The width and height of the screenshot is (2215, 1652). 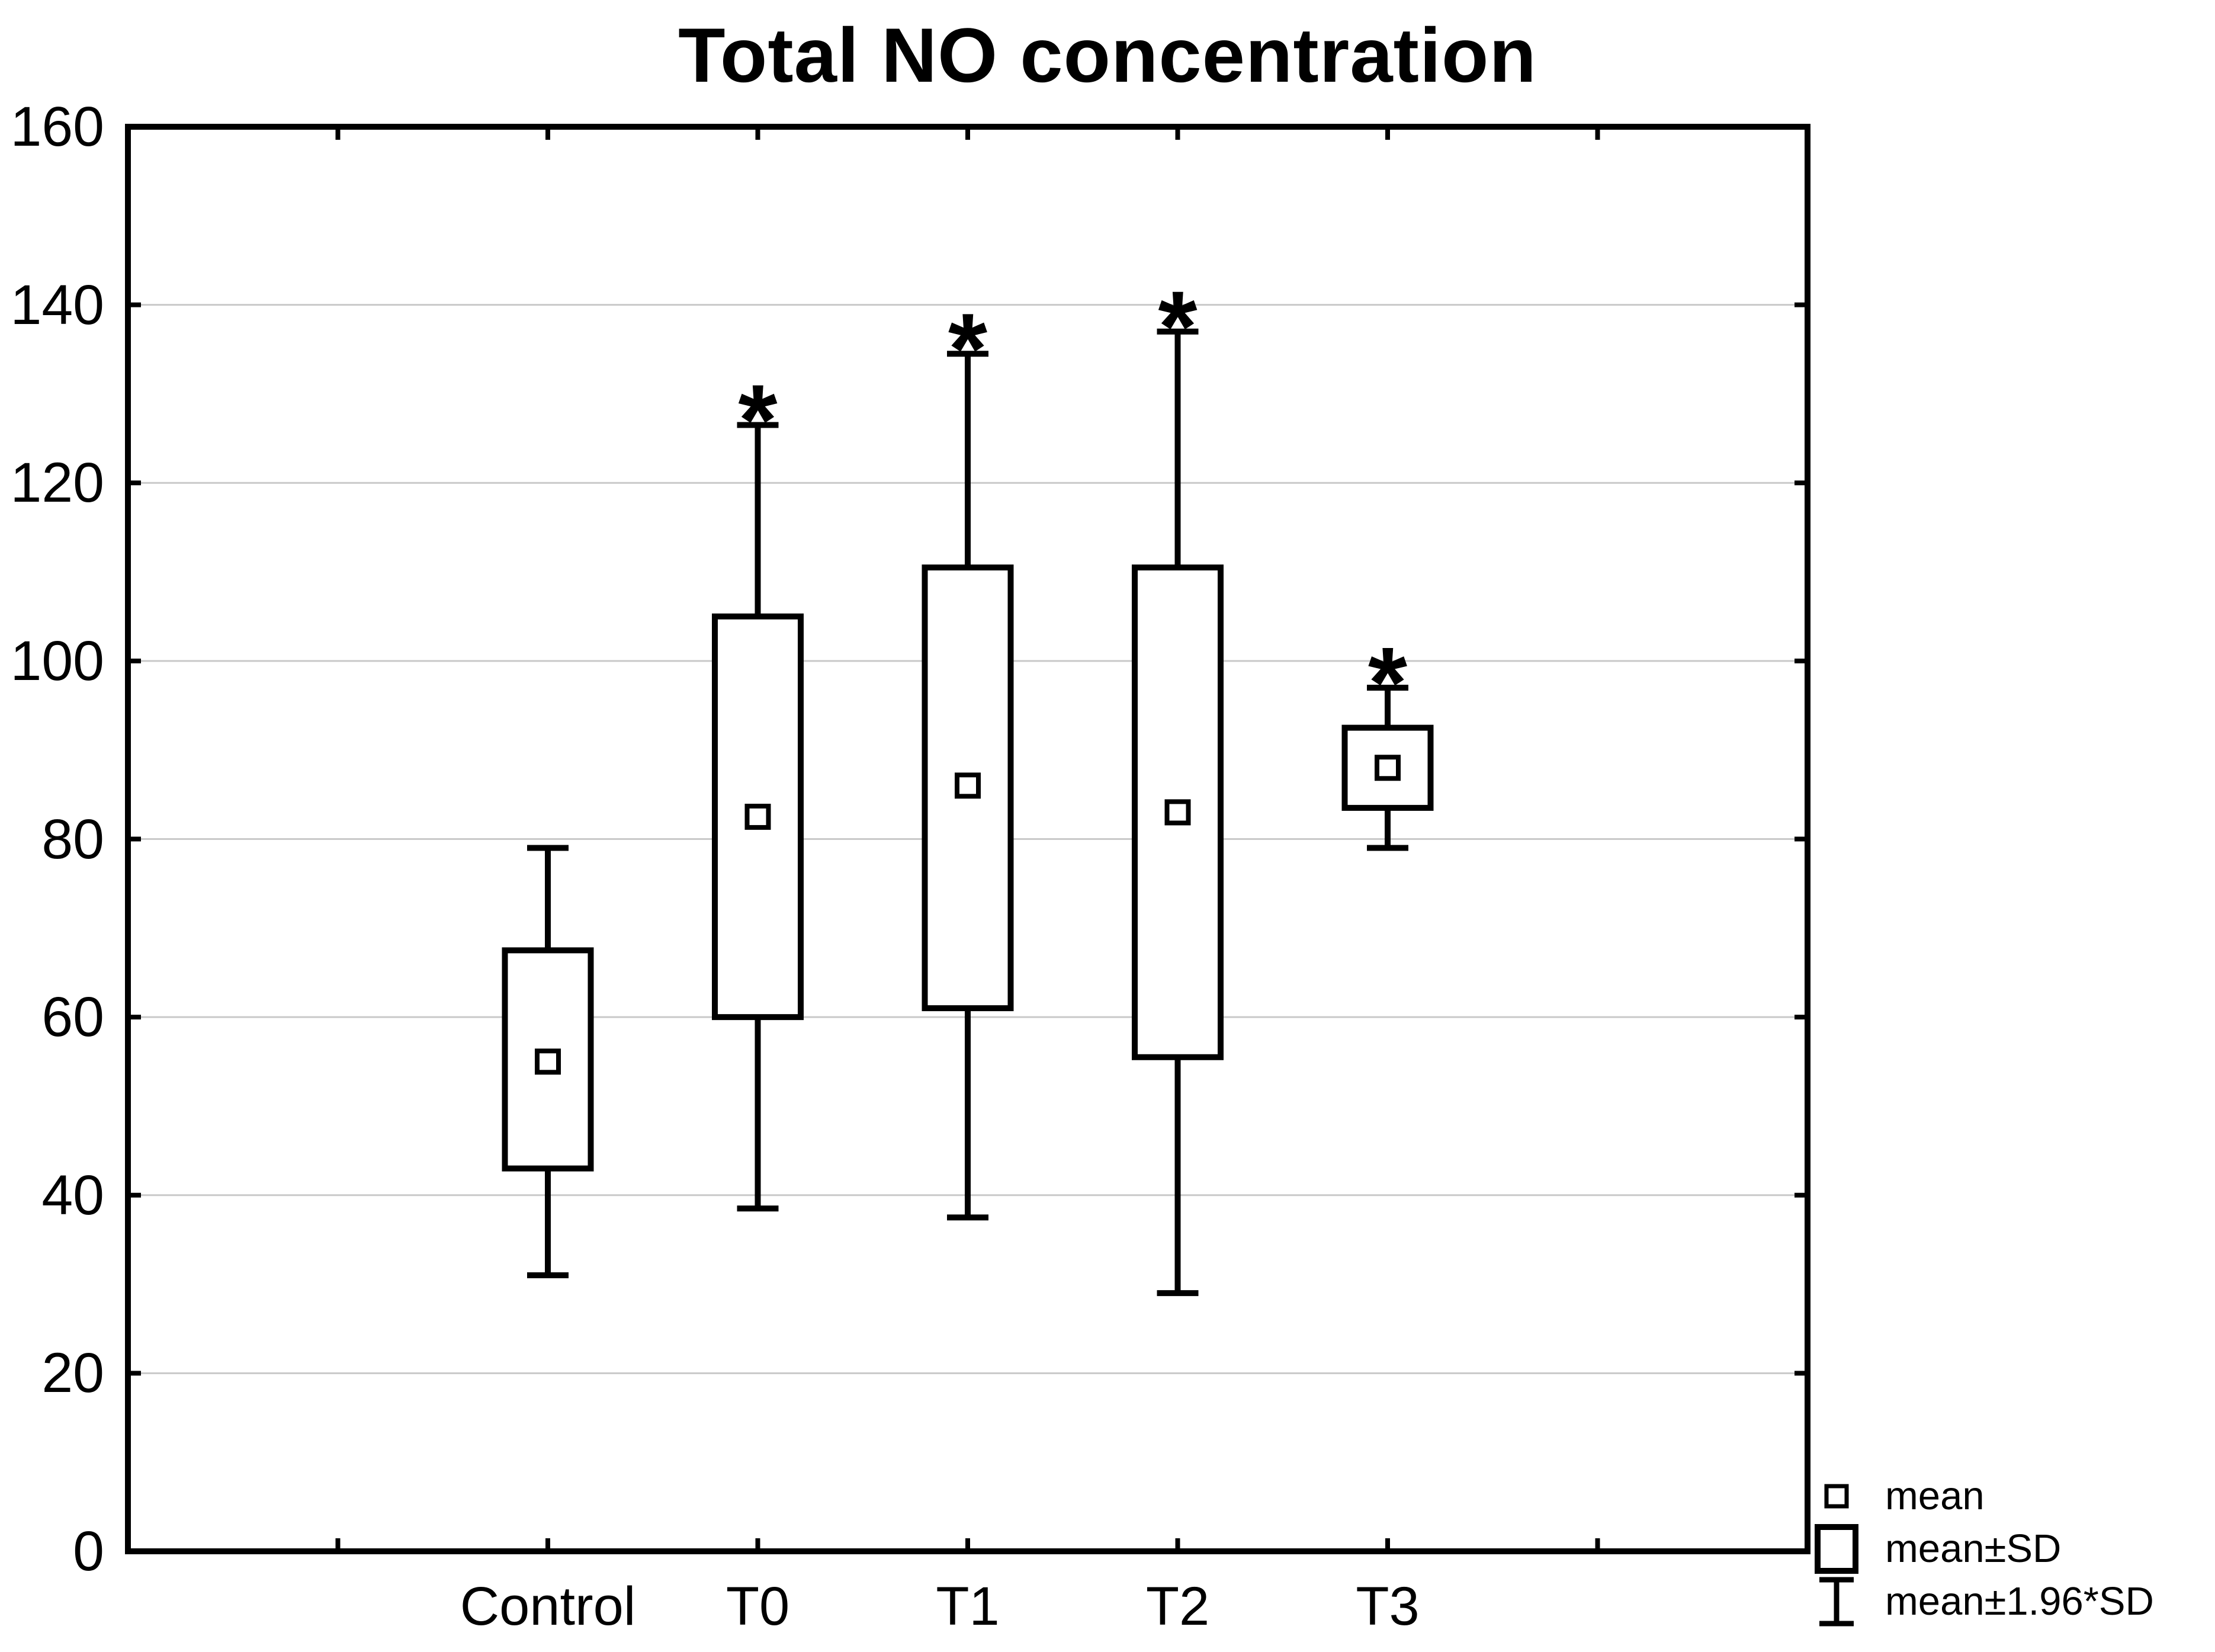 I want to click on mean-marker-T1, so click(x=968, y=785).